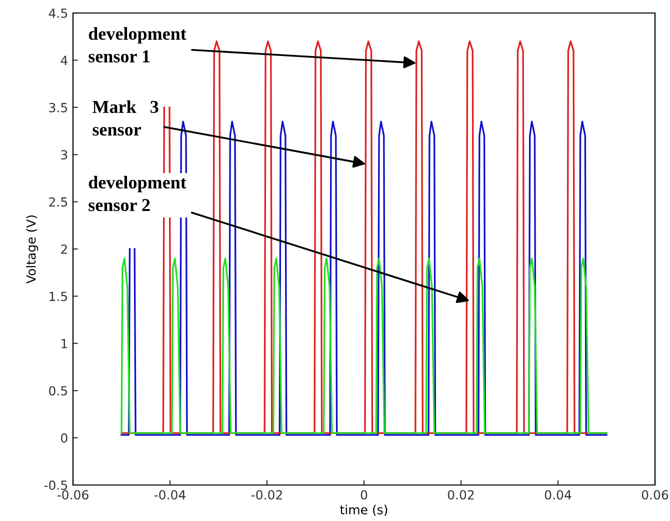 The image size is (670, 521). What do you see at coordinates (72, 495) in the screenshot?
I see `x-tick-label: -0.06` at bounding box center [72, 495].